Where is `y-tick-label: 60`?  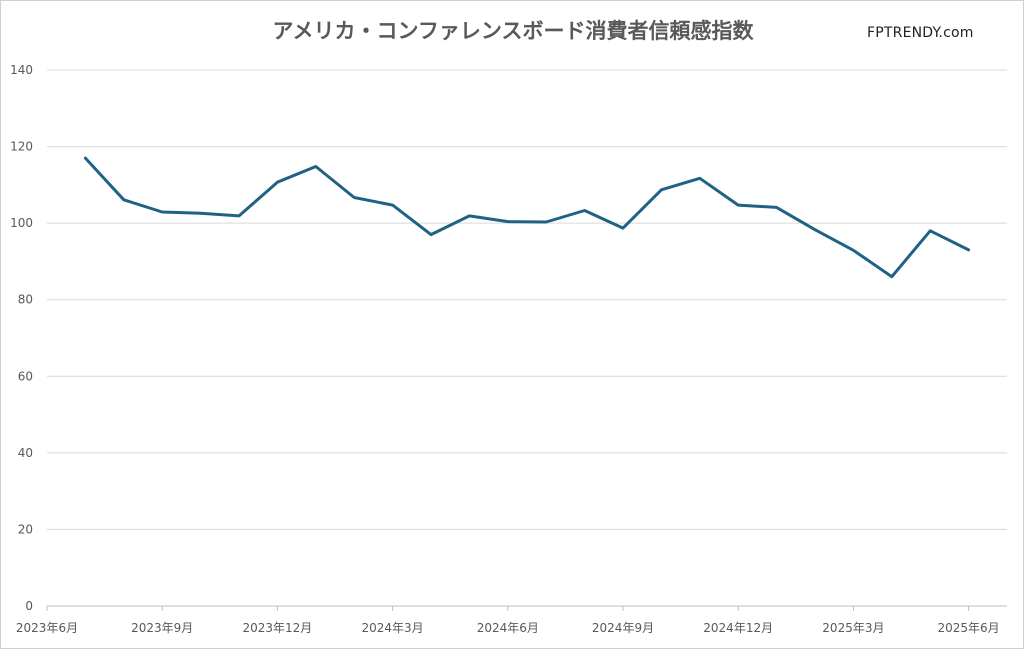 y-tick-label: 60 is located at coordinates (25, 376).